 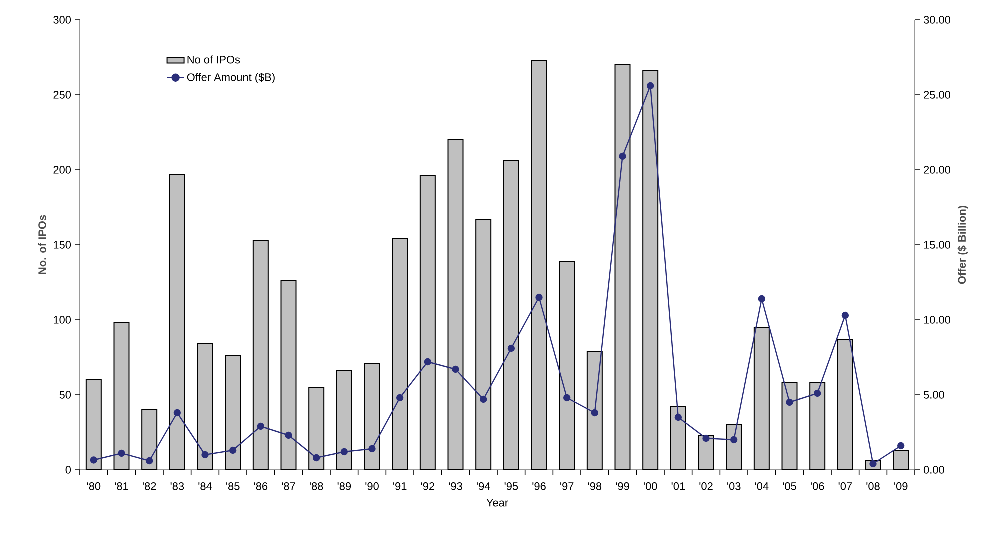 What do you see at coordinates (937, 95) in the screenshot?
I see `y2-tick-label: 25.00` at bounding box center [937, 95].